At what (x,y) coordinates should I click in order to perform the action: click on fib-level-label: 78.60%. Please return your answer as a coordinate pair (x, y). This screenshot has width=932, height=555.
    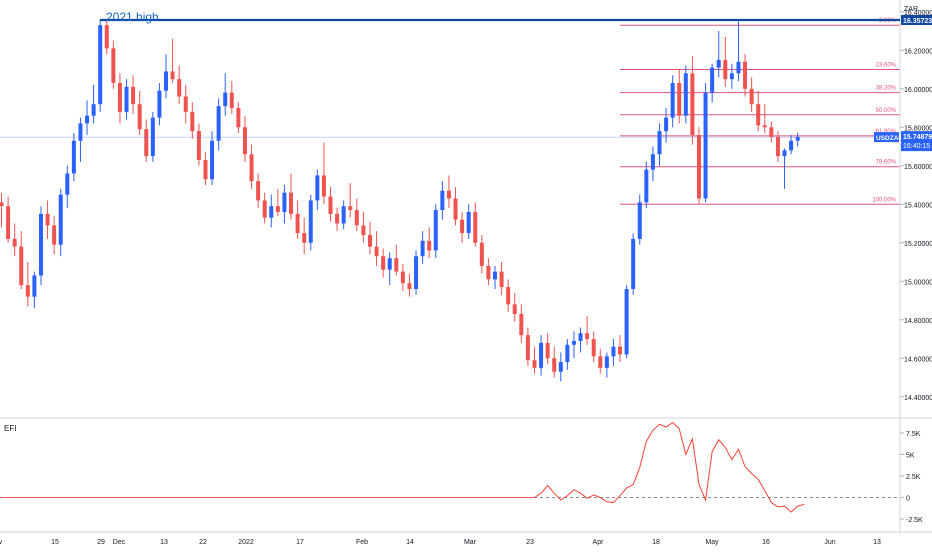
    Looking at the image, I should click on (886, 163).